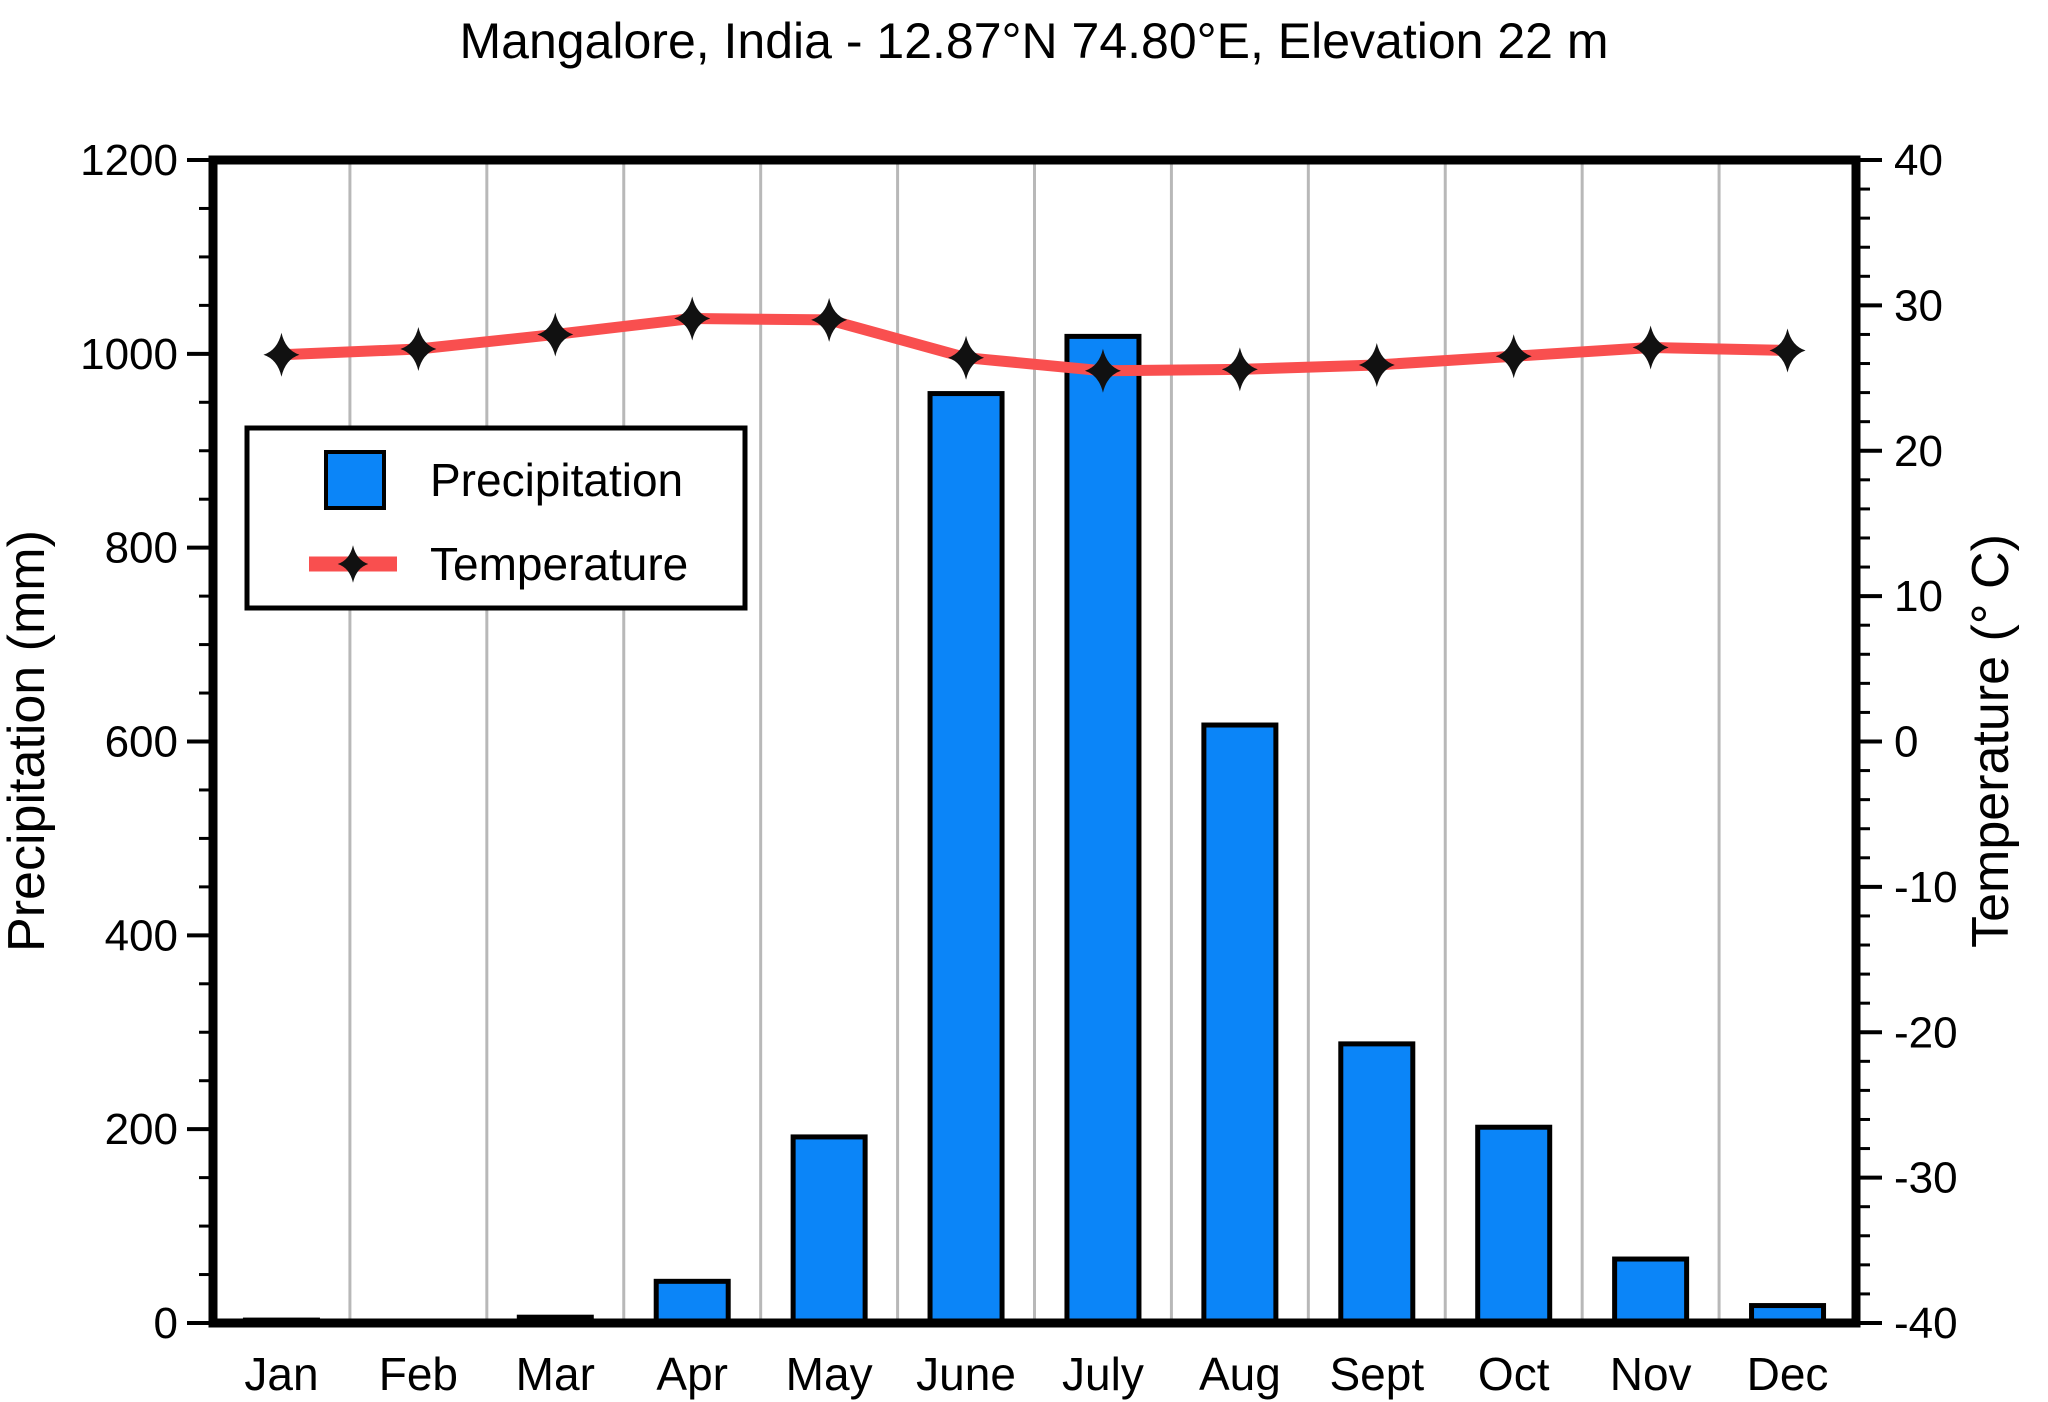 The width and height of the screenshot is (2048, 1402). What do you see at coordinates (692, 1374) in the screenshot?
I see `month-label-apr: Apr` at bounding box center [692, 1374].